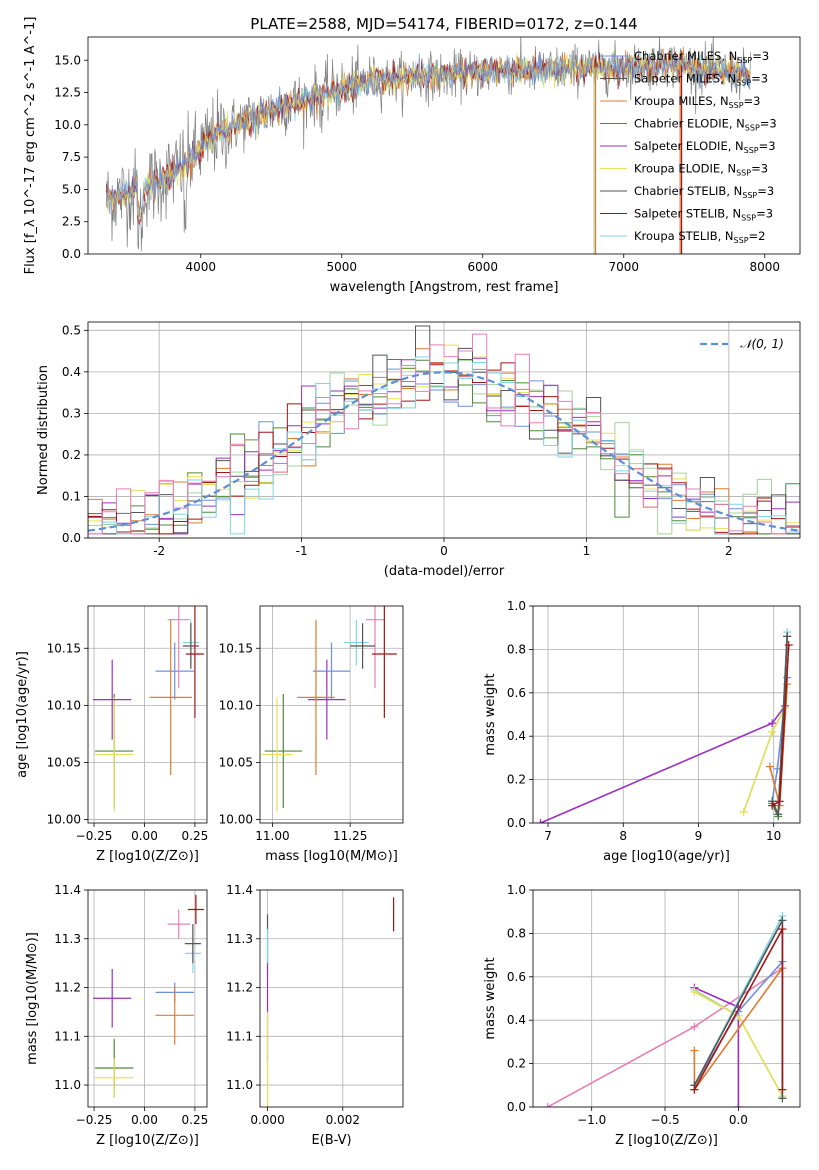 The height and width of the screenshot is (1170, 819). Describe the element at coordinates (236, 762) in the screenshot. I see `y-tick-label: 10.05` at that location.